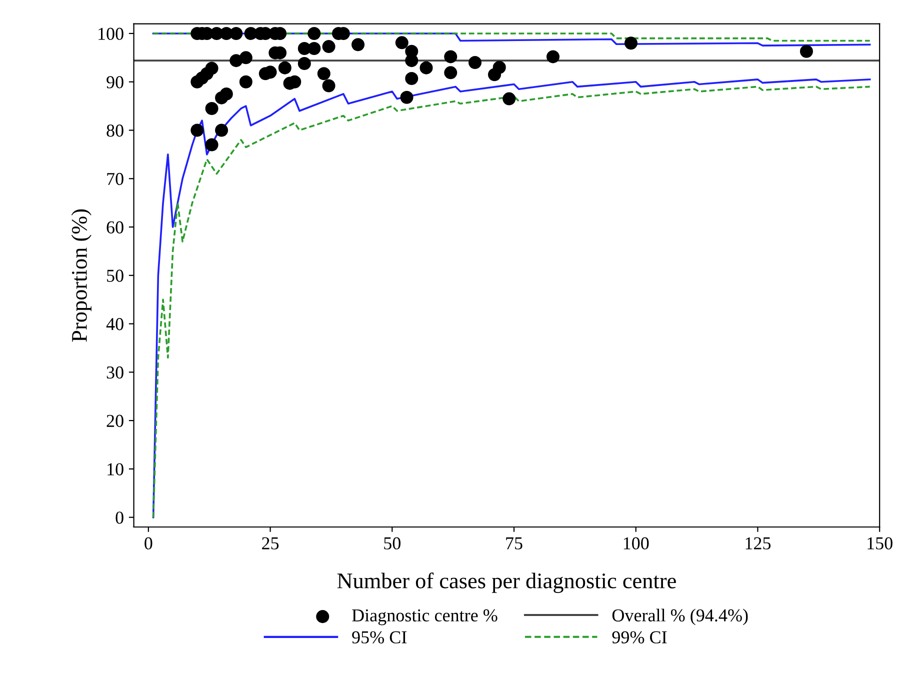 The height and width of the screenshot is (680, 904). I want to click on y-tick-label: 50, so click(115, 276).